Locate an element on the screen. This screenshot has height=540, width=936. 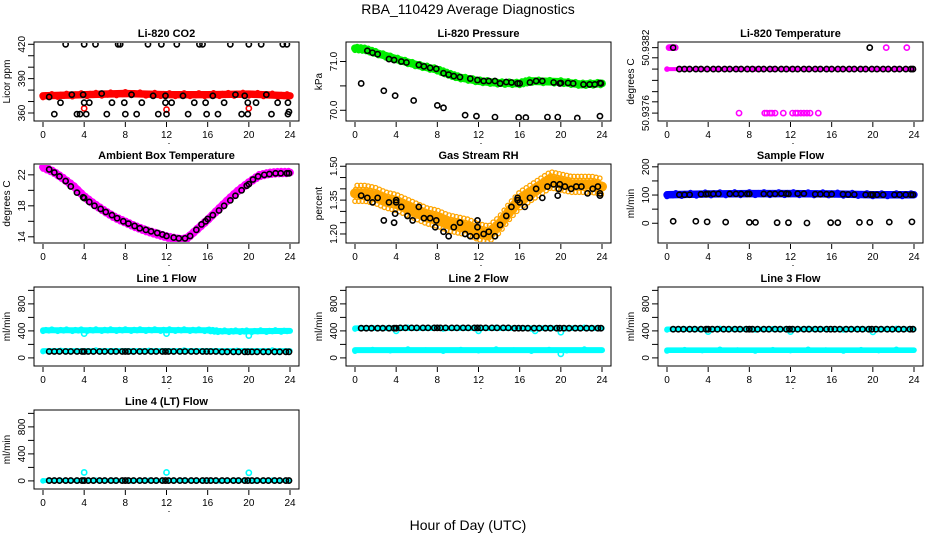
y-axis-label: kPa is located at coordinates (319, 81).